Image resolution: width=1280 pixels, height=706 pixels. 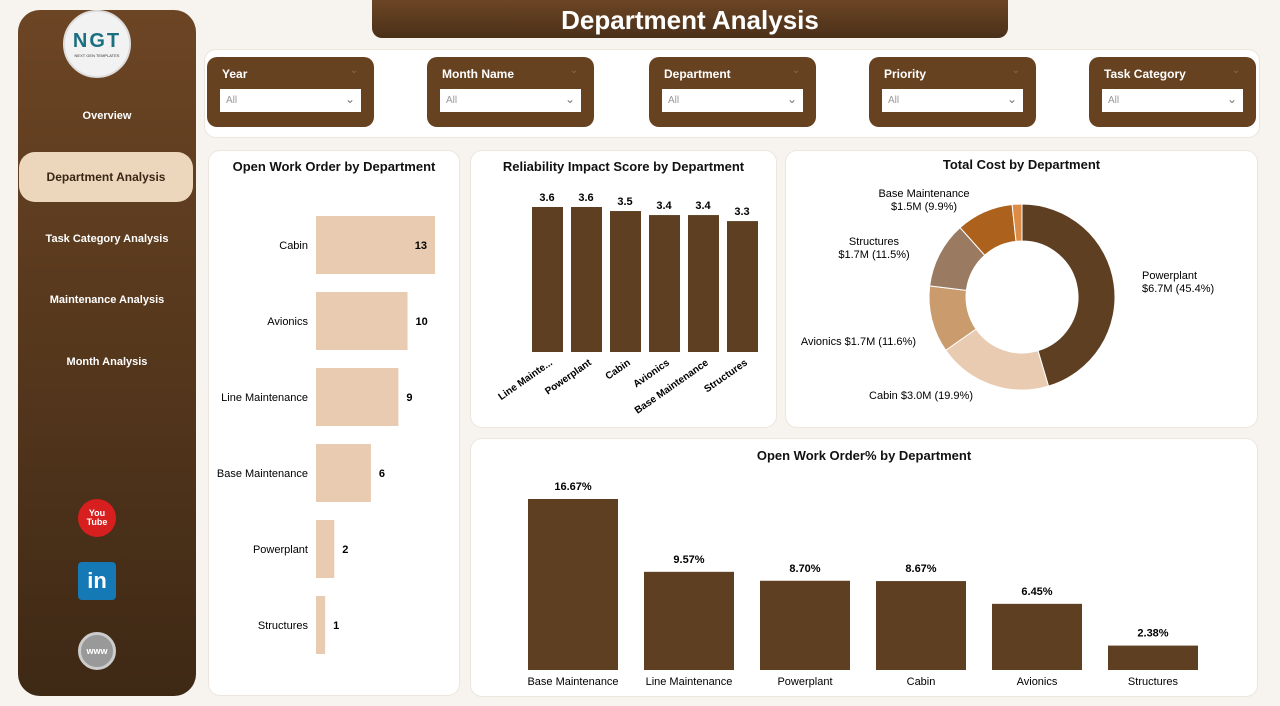 What do you see at coordinates (336, 626) in the screenshot?
I see `data-label: 1` at bounding box center [336, 626].